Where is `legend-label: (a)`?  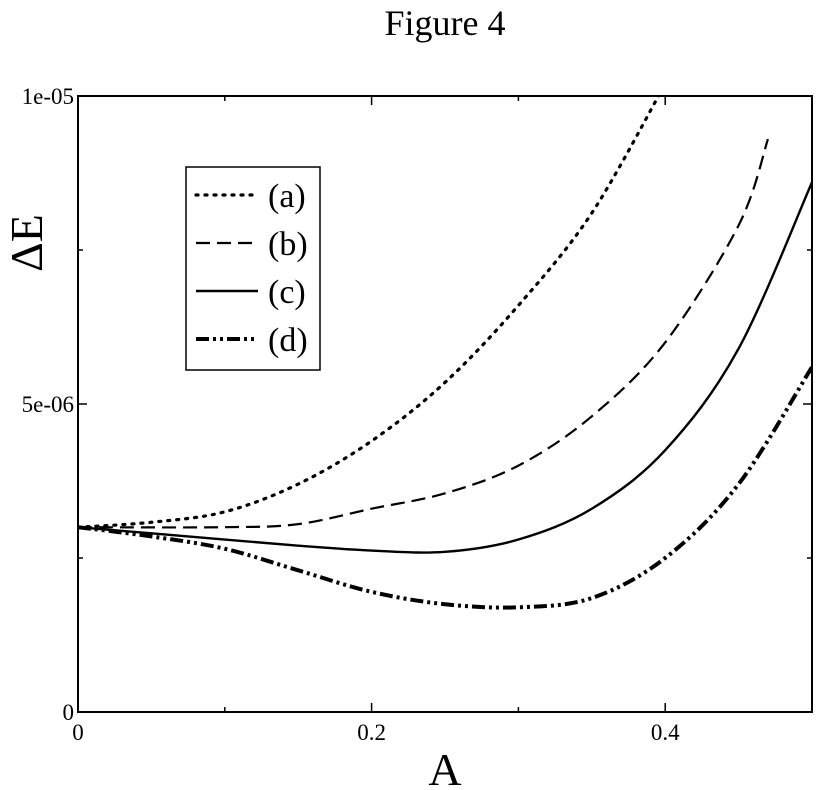
legend-label: (a) is located at coordinates (287, 196).